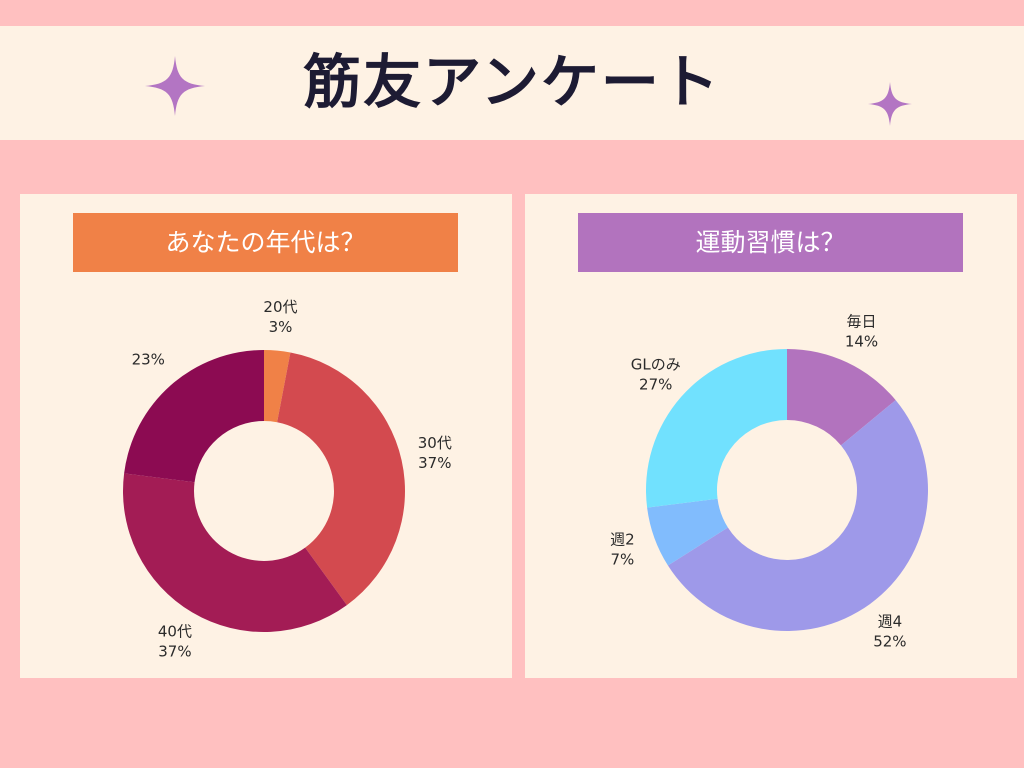 This screenshot has height=768, width=1024. I want to click on slice-label: 週4 52%, so click(889, 632).